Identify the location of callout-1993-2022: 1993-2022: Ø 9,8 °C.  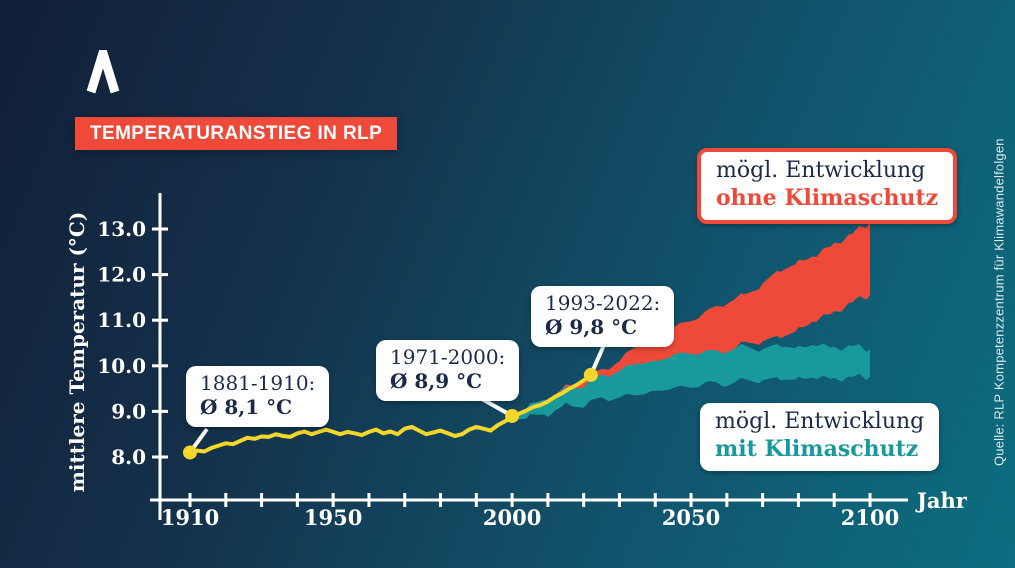
(603, 316).